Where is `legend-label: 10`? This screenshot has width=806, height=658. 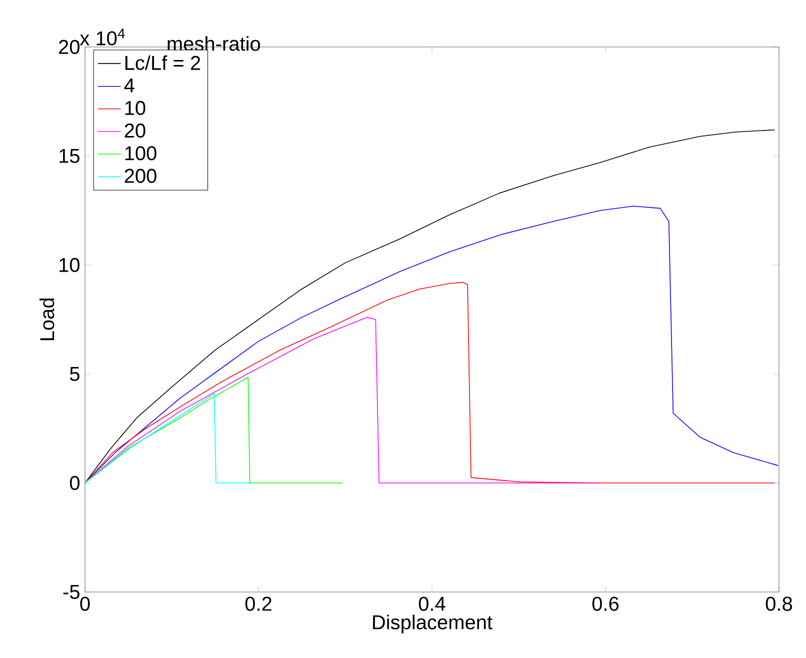
legend-label: 10 is located at coordinates (135, 108).